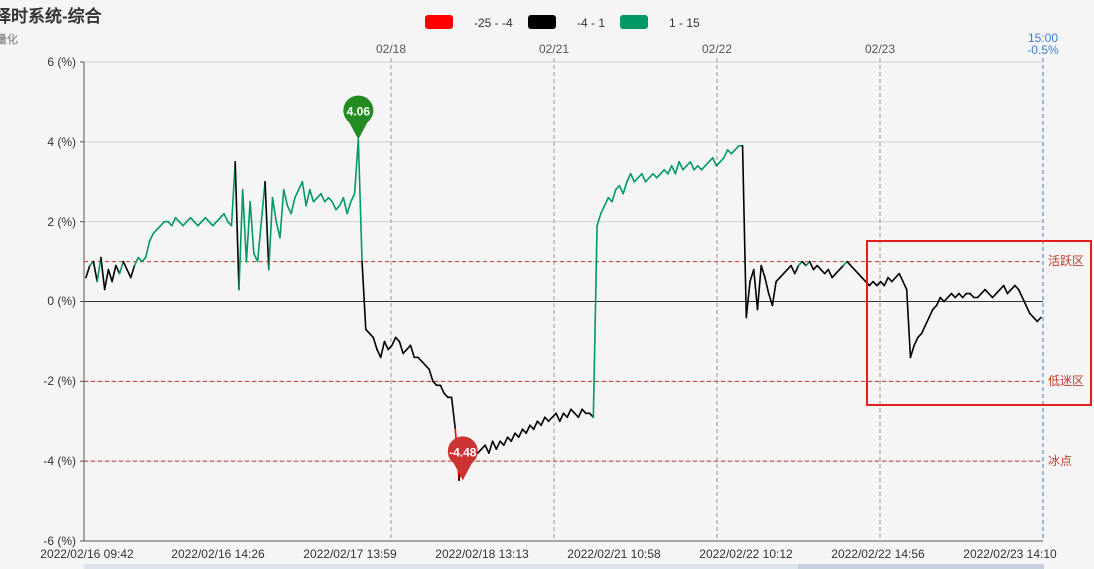 The image size is (1094, 569). Describe the element at coordinates (564, 566) in the screenshot. I see `range-slider-track` at that location.